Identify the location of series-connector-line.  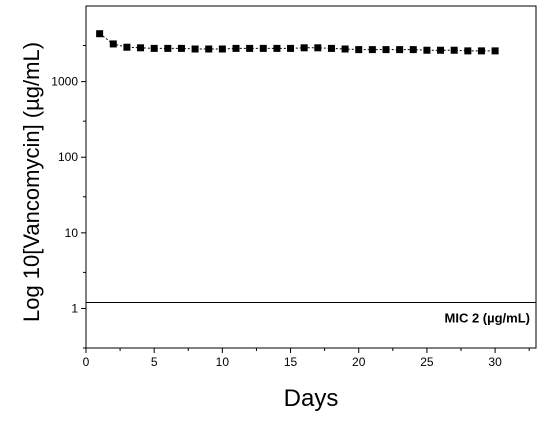
(297, 42).